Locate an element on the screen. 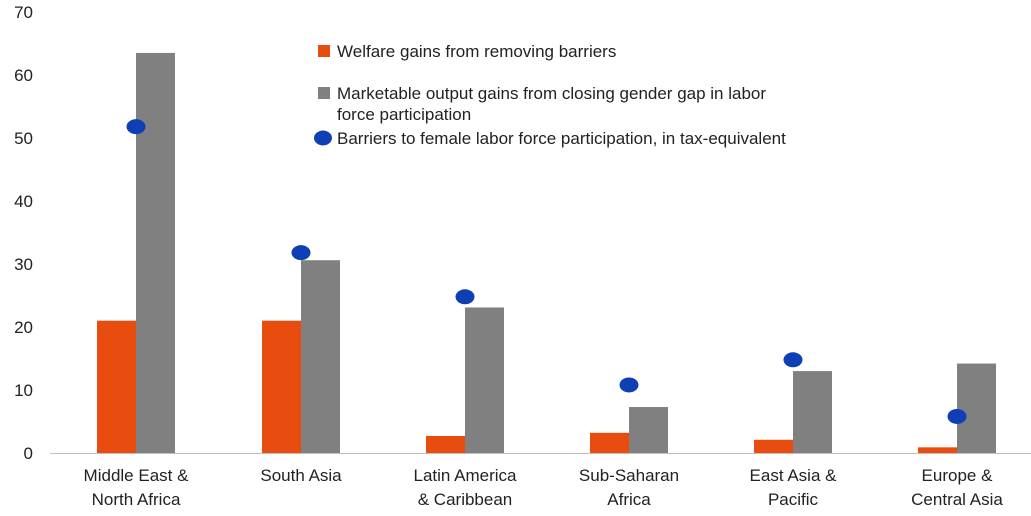  x-category-label: Sub-Saharan Africa is located at coordinates (629, 487).